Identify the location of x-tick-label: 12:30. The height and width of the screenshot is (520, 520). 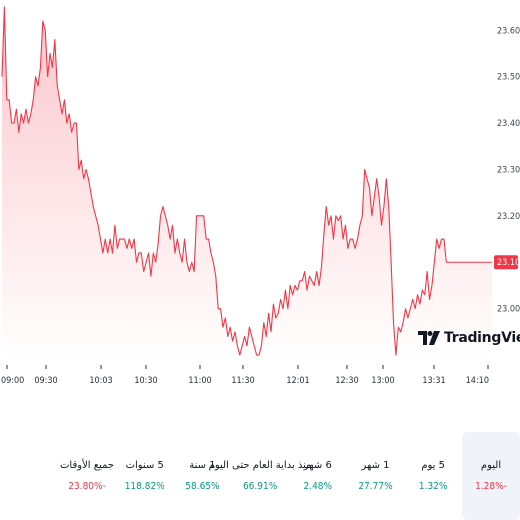
(346, 381).